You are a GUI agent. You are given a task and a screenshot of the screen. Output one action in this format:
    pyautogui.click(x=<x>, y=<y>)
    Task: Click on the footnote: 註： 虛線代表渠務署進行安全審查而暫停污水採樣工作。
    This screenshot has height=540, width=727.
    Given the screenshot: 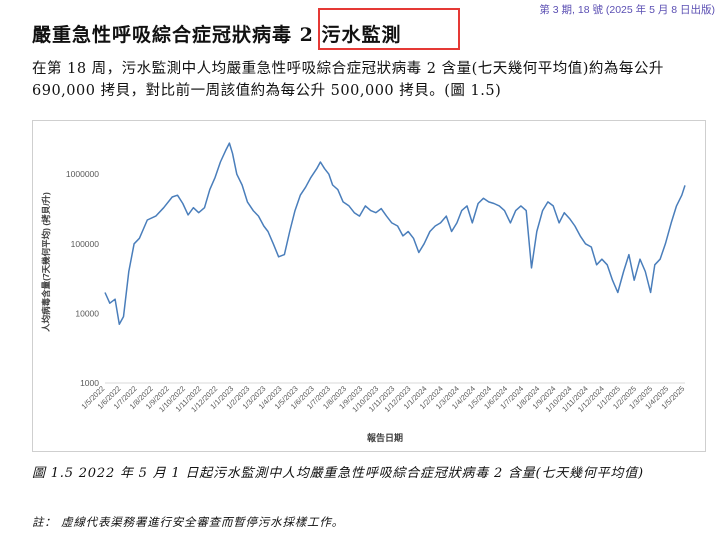 What is the action you would take?
    pyautogui.click(x=188, y=522)
    